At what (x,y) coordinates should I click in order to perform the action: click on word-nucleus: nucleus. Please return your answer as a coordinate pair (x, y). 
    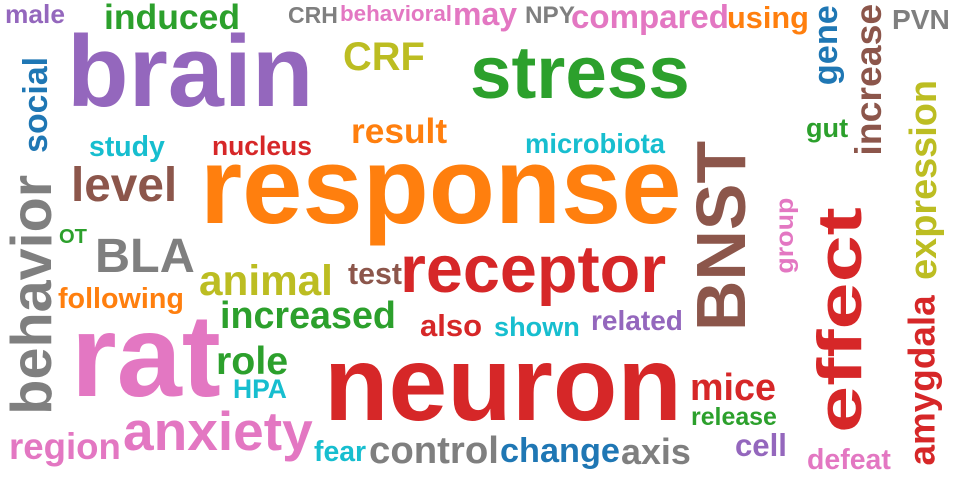
    Looking at the image, I should click on (262, 145).